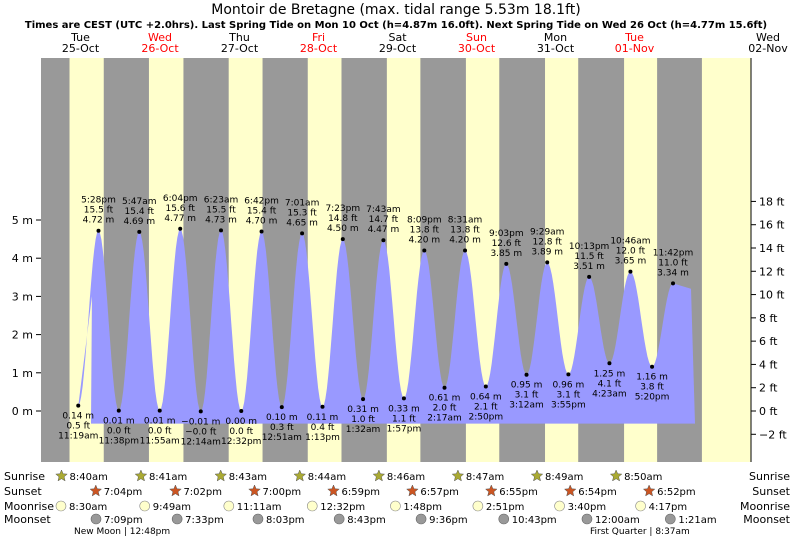 This screenshot has width=793, height=539. Describe the element at coordinates (547, 242) in the screenshot. I see `high-tide-feet: 12.8 ft` at that location.